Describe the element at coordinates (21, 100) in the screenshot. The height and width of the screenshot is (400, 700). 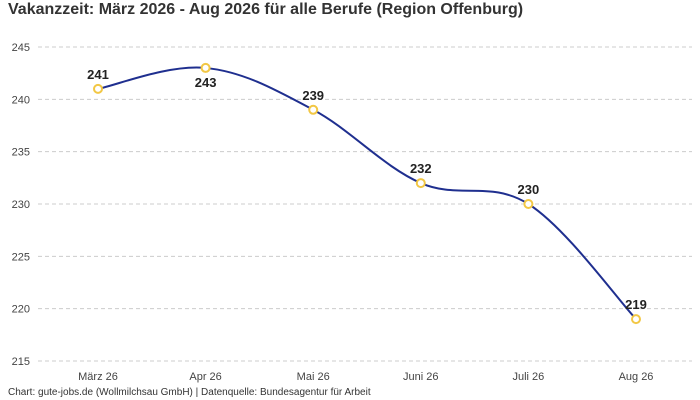
I see `y-tick-label: 240` at that location.